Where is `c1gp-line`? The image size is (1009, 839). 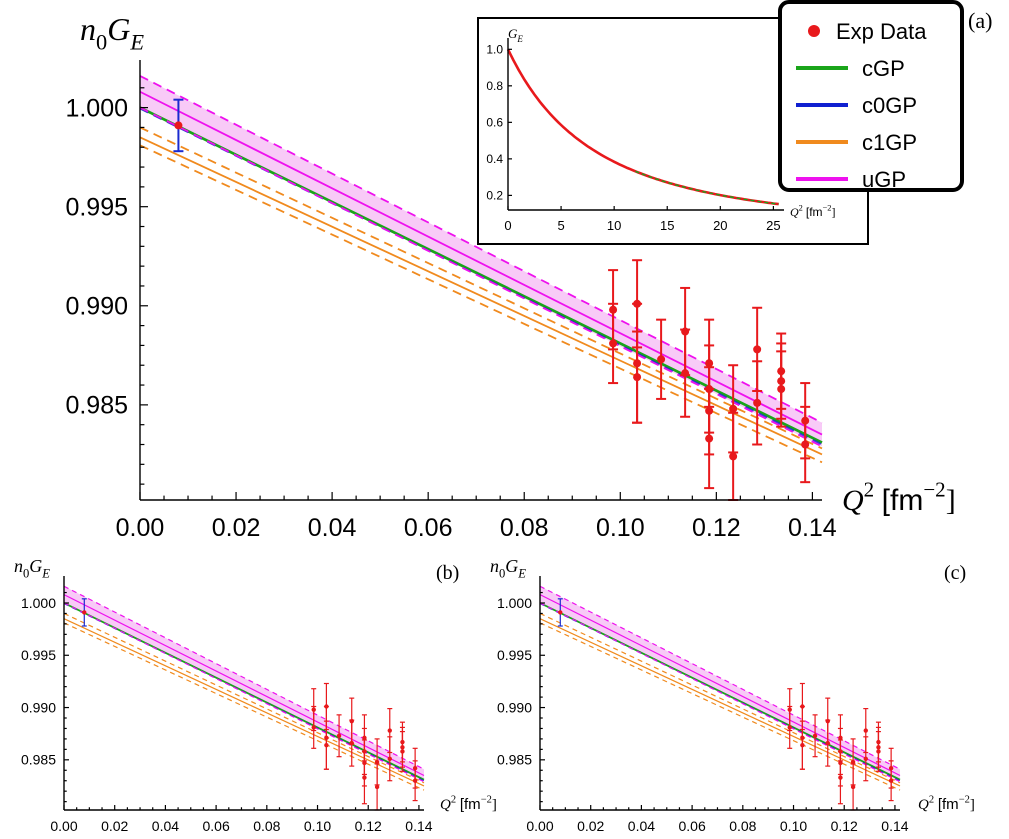 c1gp-line is located at coordinates (244, 702).